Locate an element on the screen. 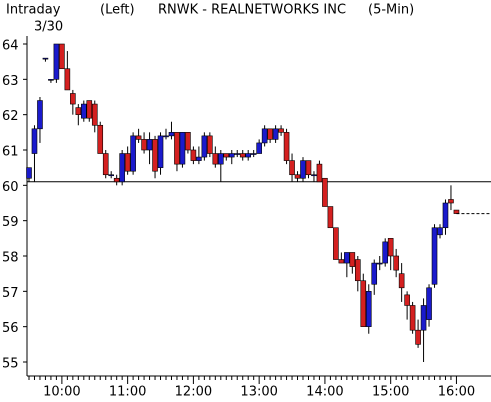 This screenshot has width=491, height=402. y-tick-label: 57 is located at coordinates (10, 293).